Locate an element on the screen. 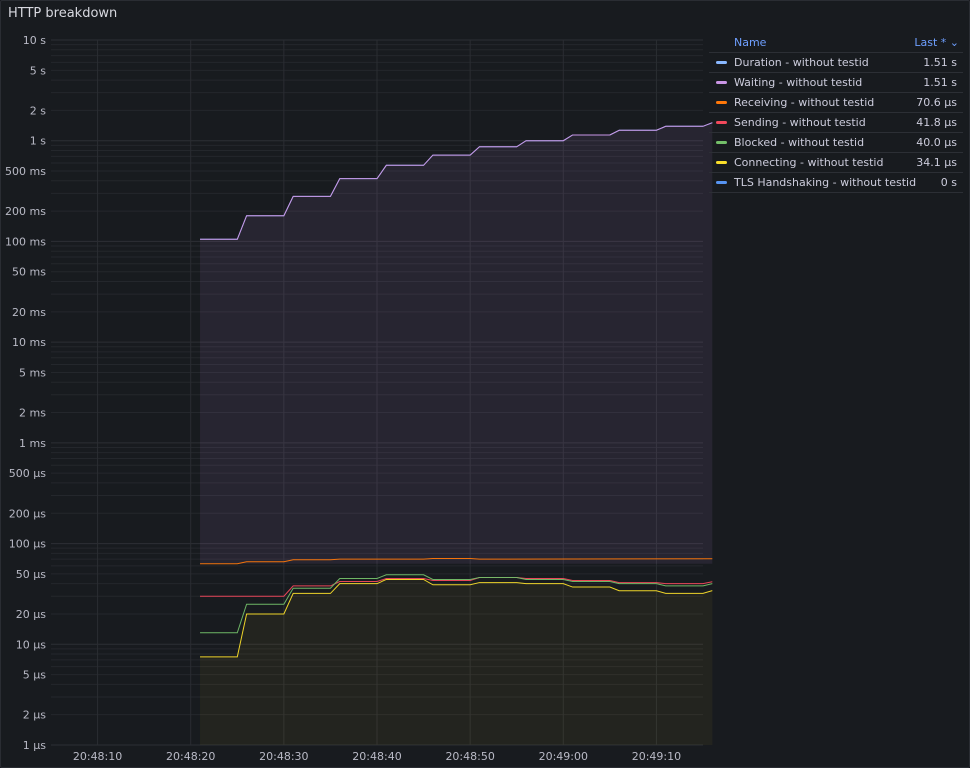 Image resolution: width=970 pixels, height=768 pixels. legend-row: Sending - without testid 41.8 µs is located at coordinates (836, 123).